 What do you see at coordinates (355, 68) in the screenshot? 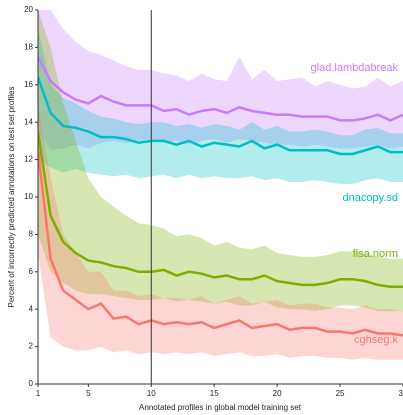
I see `series-label: glad.lambdabreak` at bounding box center [355, 68].